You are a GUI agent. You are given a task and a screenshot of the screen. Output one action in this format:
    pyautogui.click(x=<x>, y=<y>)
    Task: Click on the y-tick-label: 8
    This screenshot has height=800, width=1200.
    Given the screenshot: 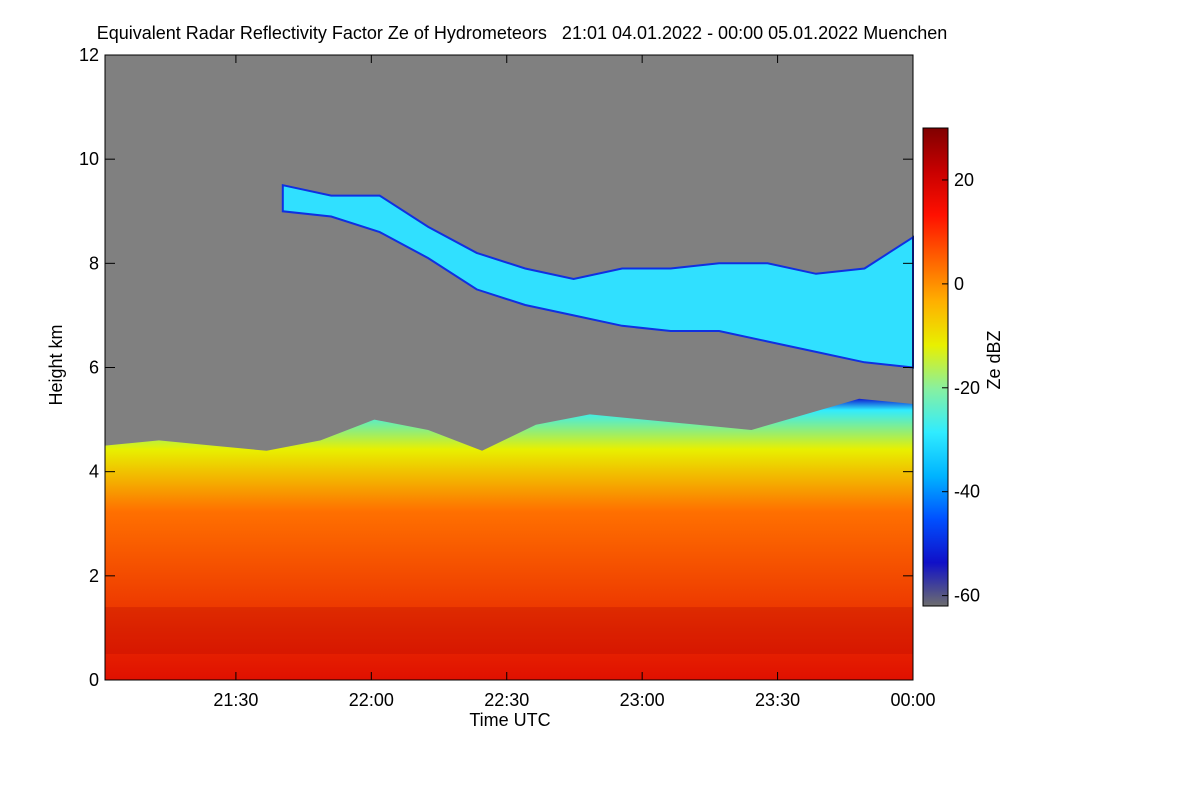 What is the action you would take?
    pyautogui.click(x=94, y=263)
    